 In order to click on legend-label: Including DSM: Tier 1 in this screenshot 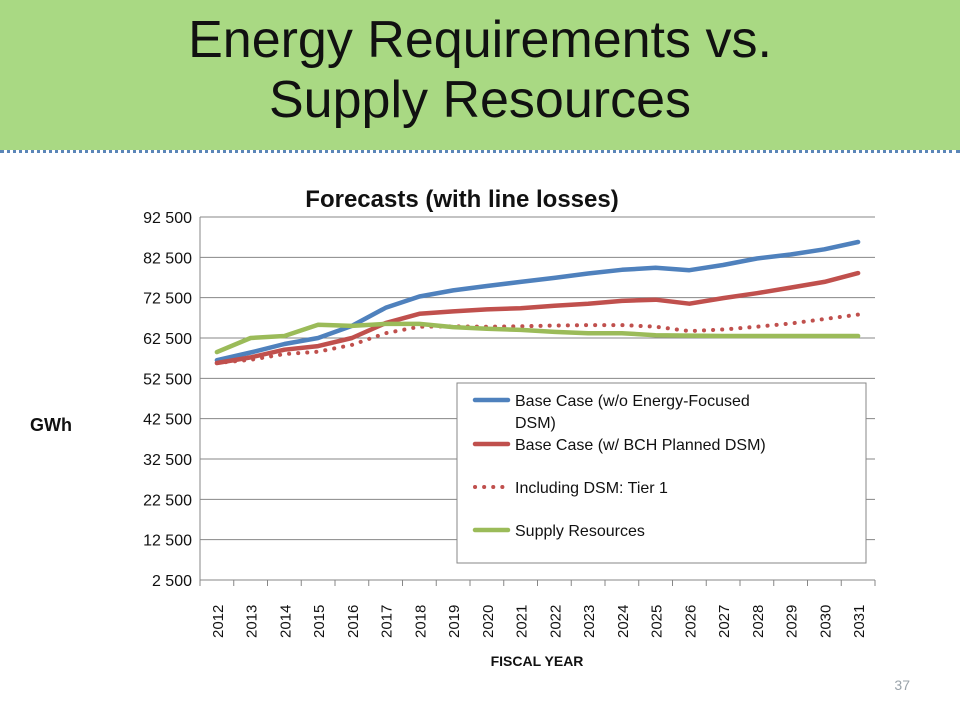, I will do `click(591, 488)`.